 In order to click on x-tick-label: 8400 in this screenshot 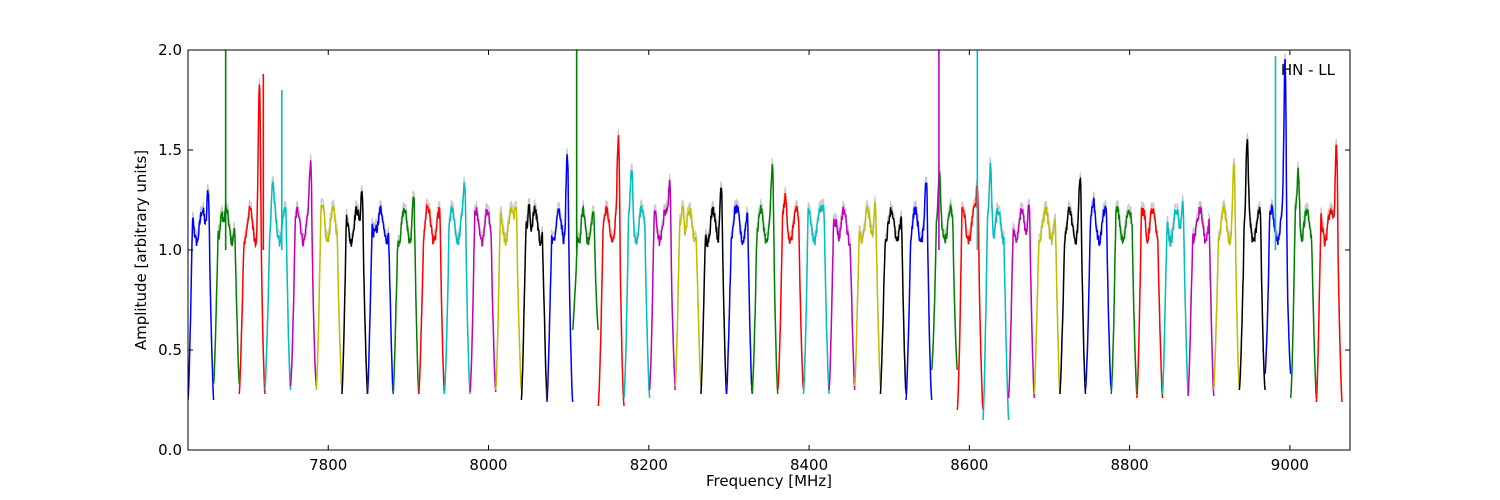, I will do `click(809, 465)`.